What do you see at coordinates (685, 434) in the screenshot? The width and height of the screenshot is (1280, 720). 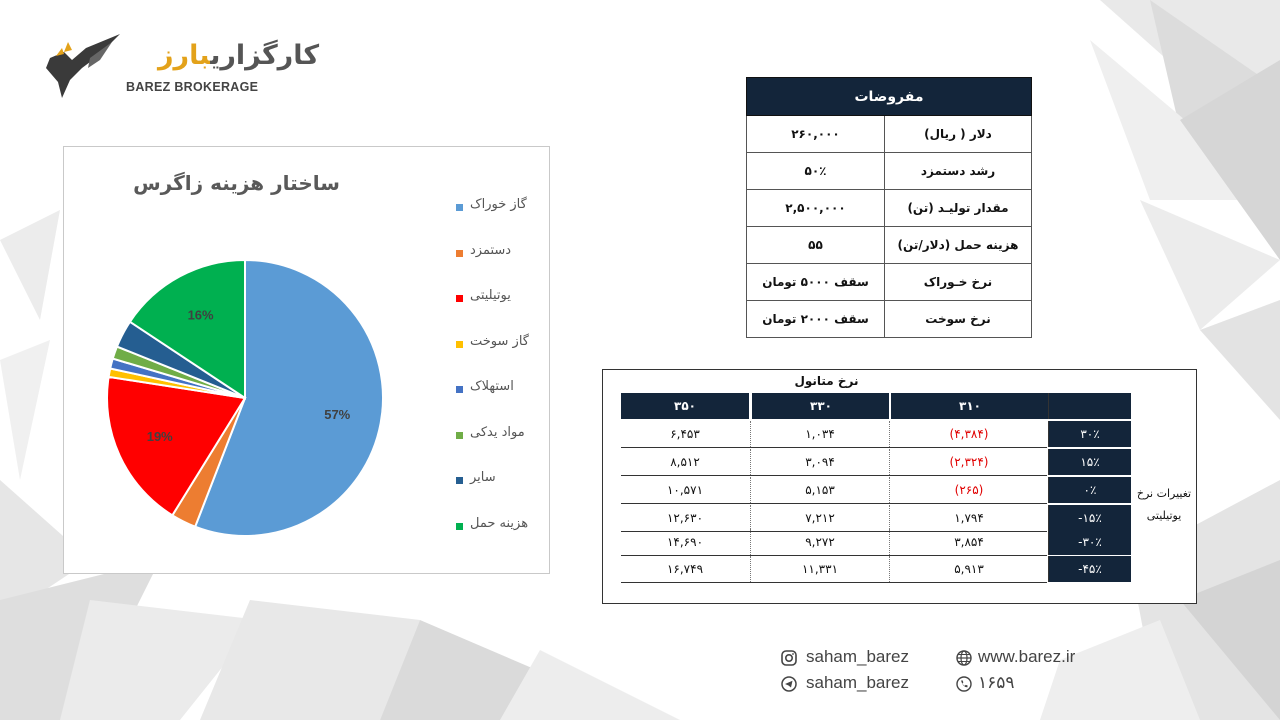 I see `cell-350: ۶,۴۵۳` at bounding box center [685, 434].